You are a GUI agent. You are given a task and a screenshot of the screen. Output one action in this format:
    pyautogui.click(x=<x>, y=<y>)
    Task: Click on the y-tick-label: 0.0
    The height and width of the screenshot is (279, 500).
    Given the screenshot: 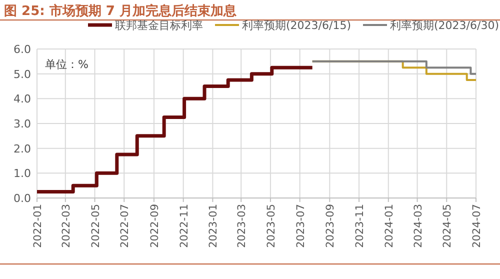 What is the action you would take?
    pyautogui.click(x=22, y=198)
    